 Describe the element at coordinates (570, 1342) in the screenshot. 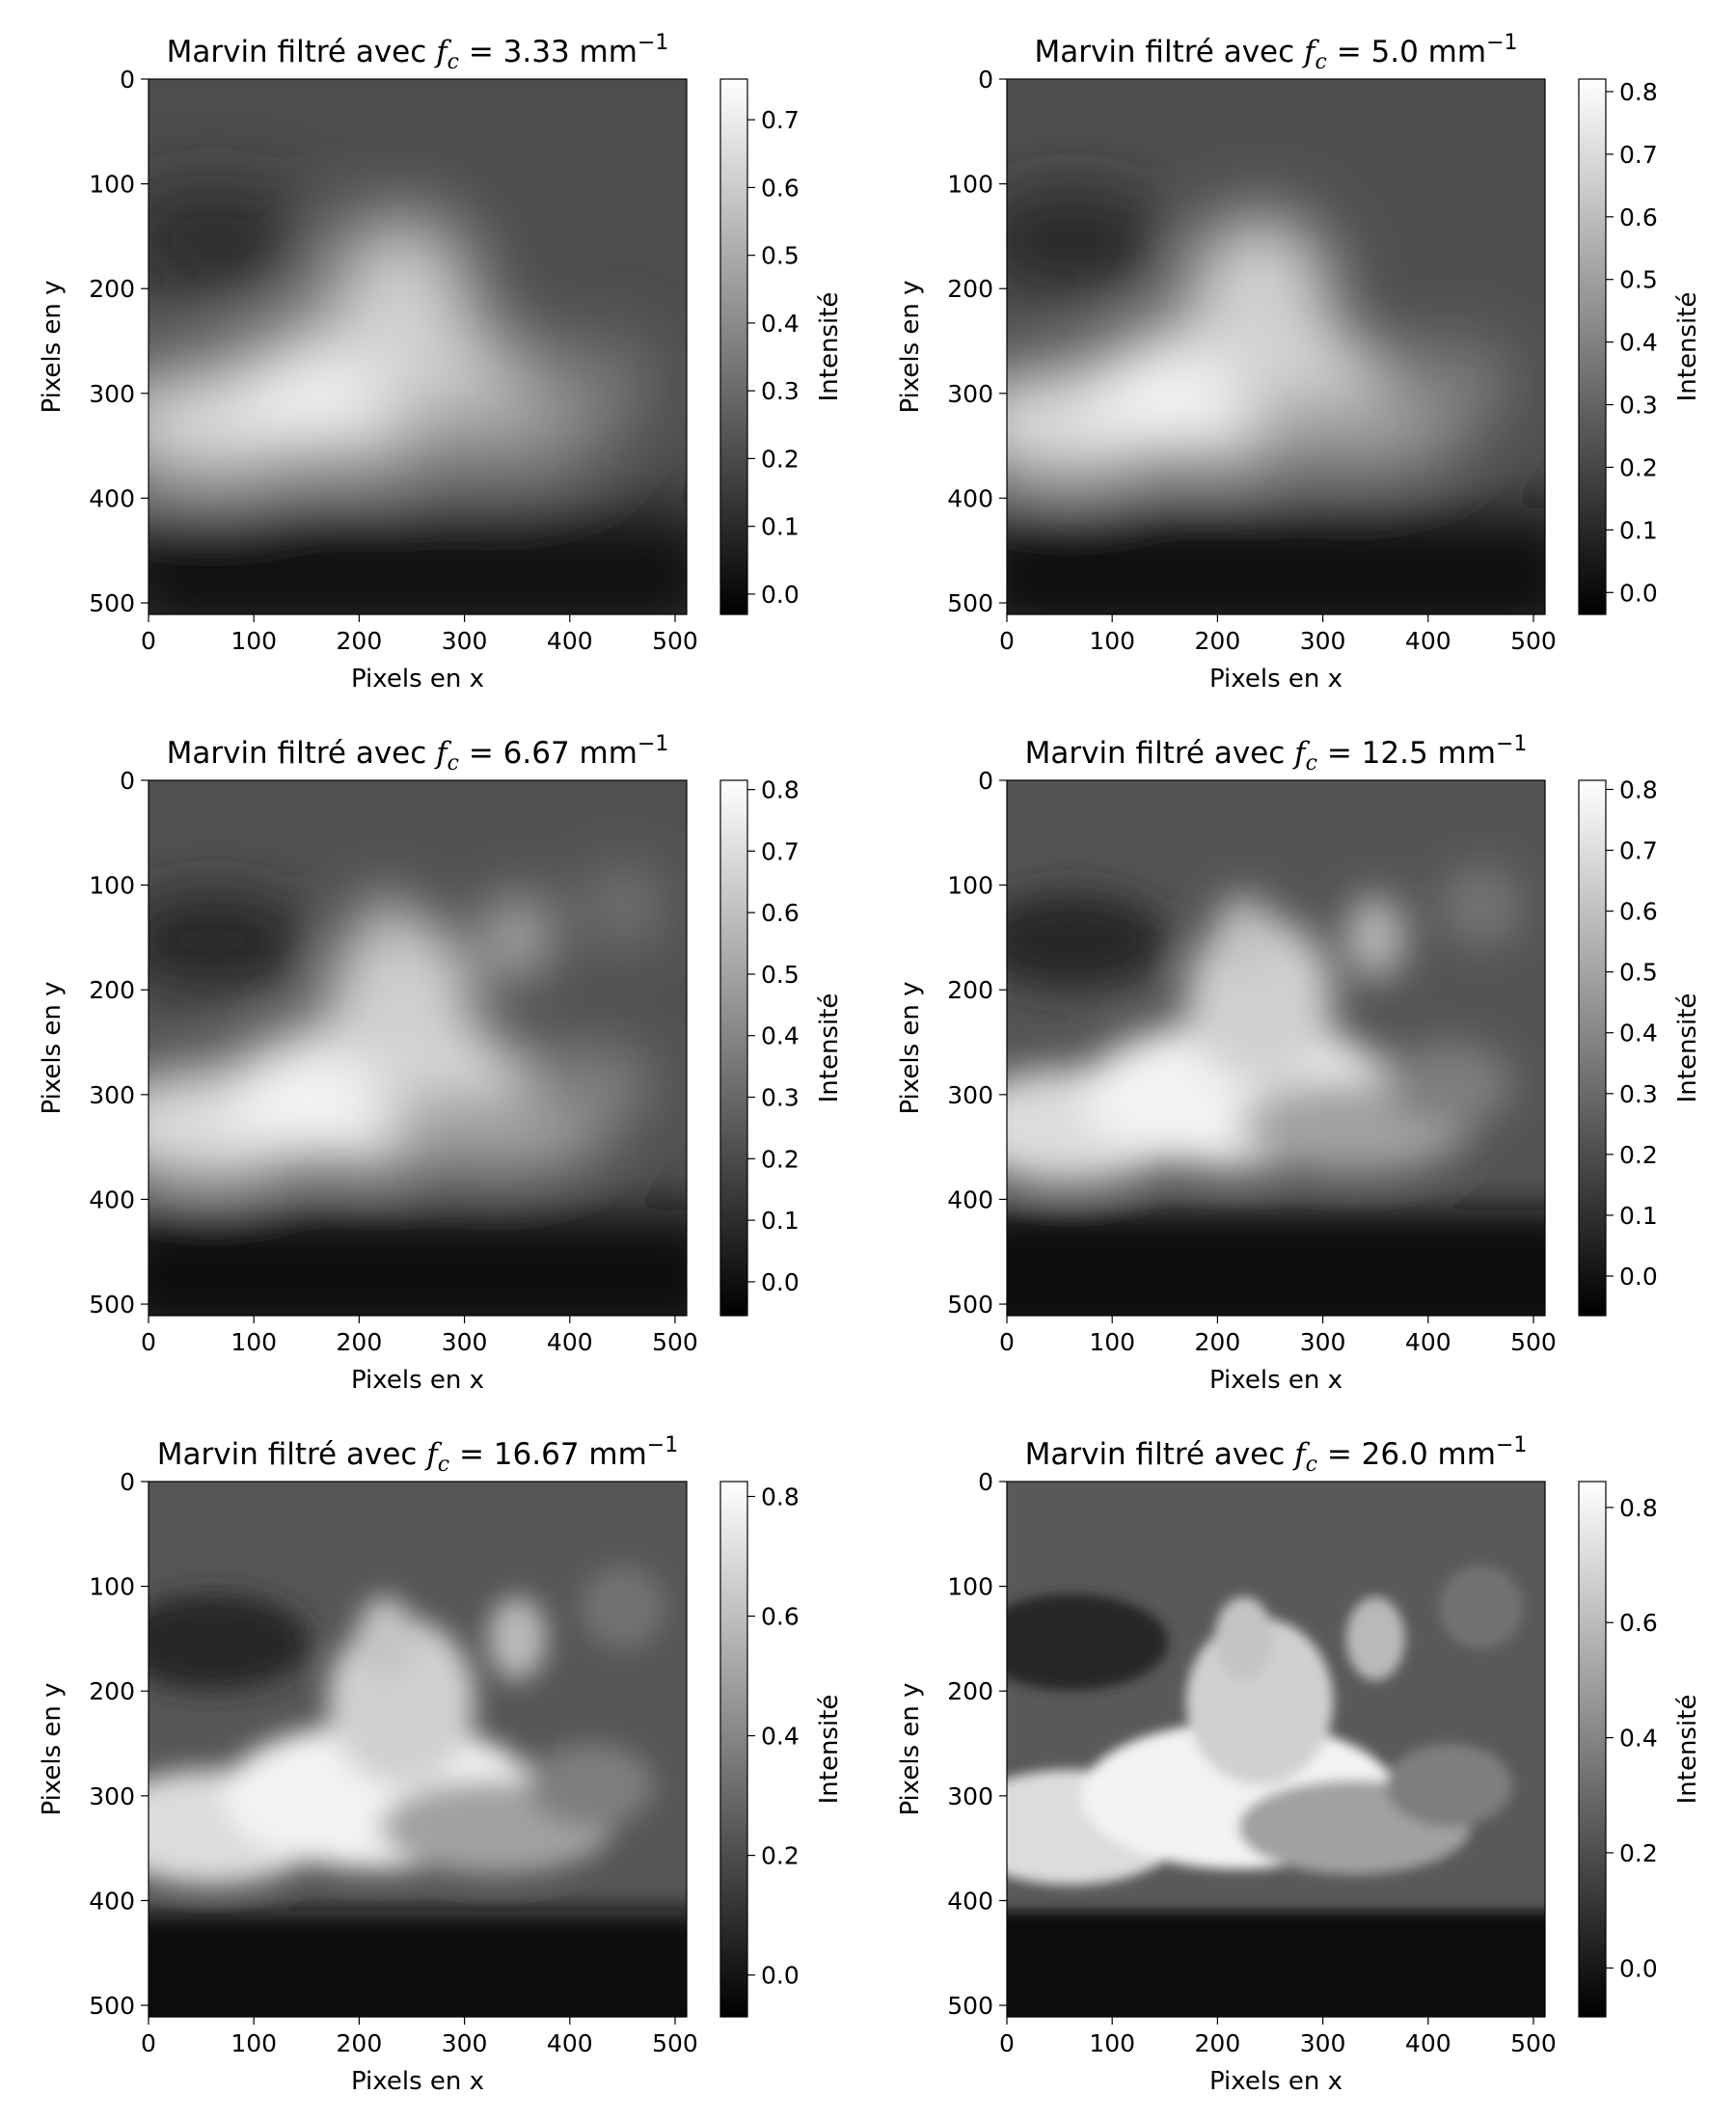

I see `x-tick-label: 400` at that location.